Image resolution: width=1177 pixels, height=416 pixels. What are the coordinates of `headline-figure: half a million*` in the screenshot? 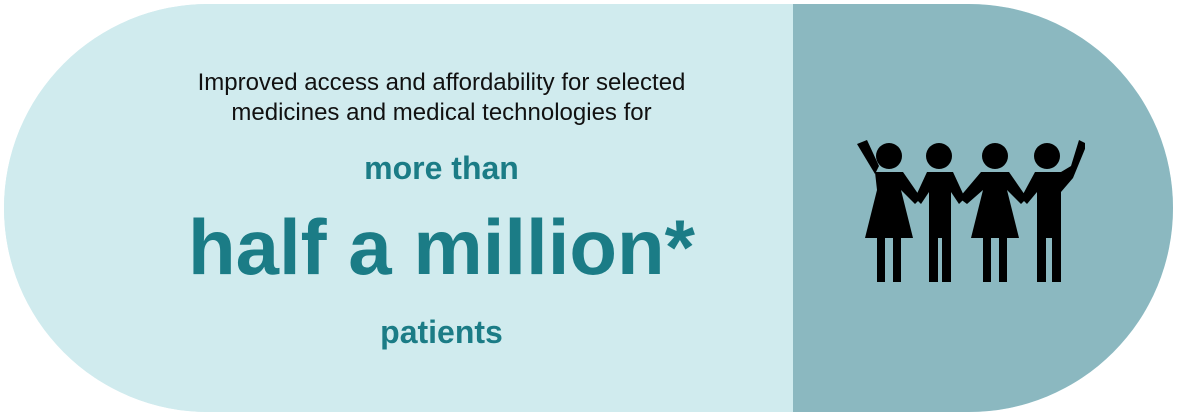 It's located at (441, 247).